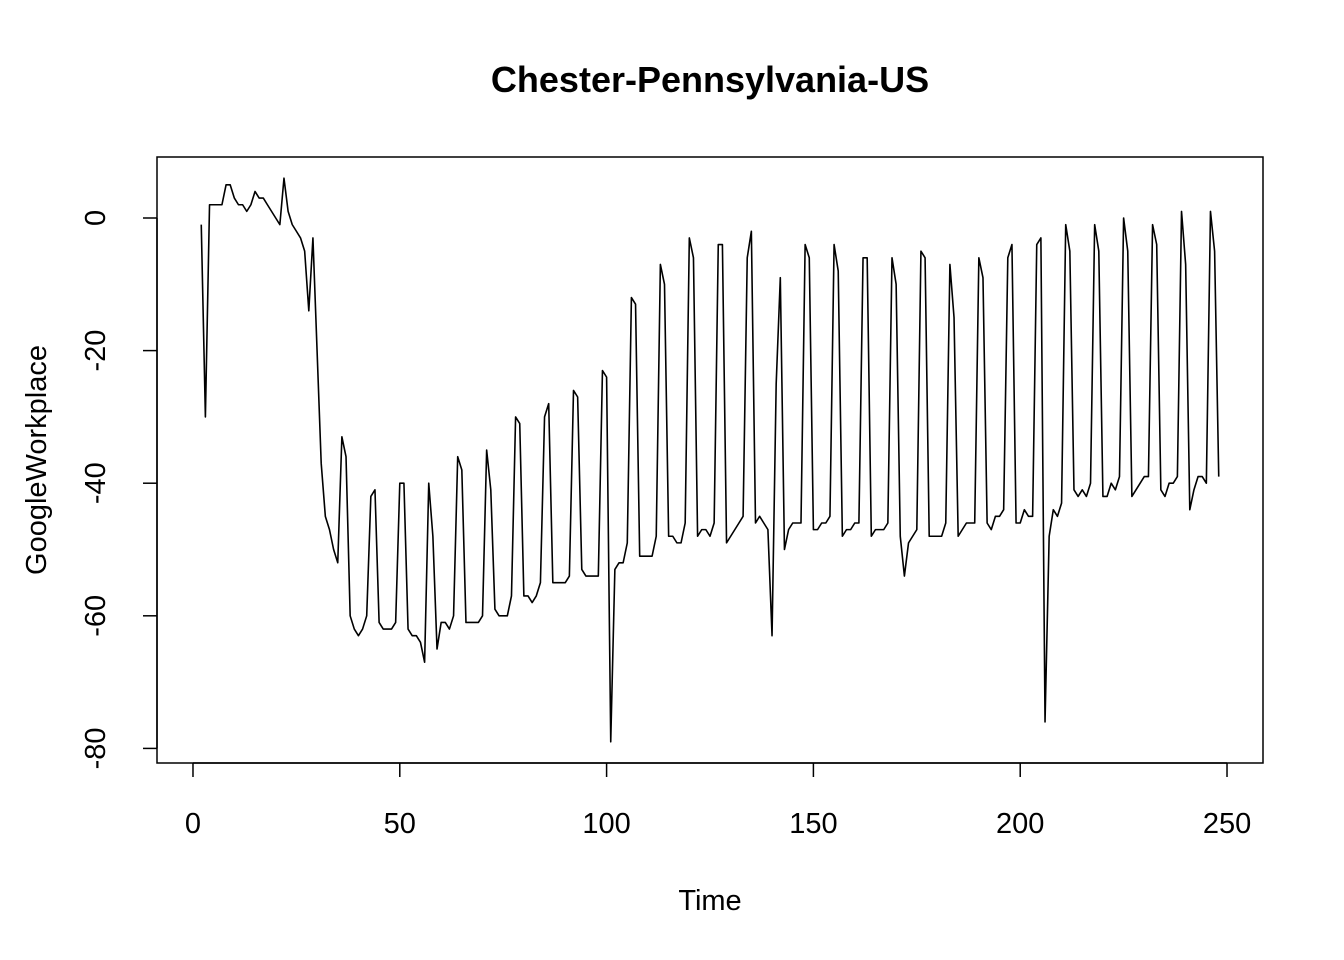  Describe the element at coordinates (718, 801) in the screenshot. I see `x-axis: 0 50 100 150 200 250` at that location.